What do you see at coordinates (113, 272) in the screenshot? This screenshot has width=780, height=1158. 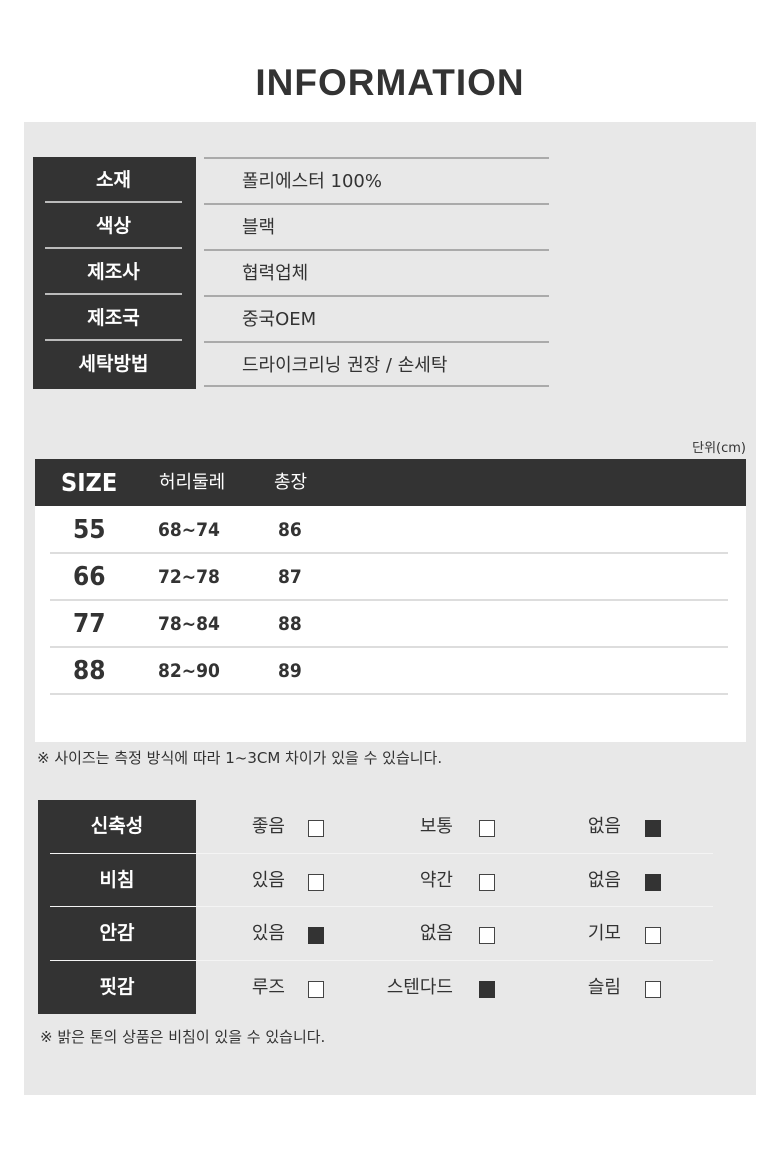 I see `info-label: 제조사` at bounding box center [113, 272].